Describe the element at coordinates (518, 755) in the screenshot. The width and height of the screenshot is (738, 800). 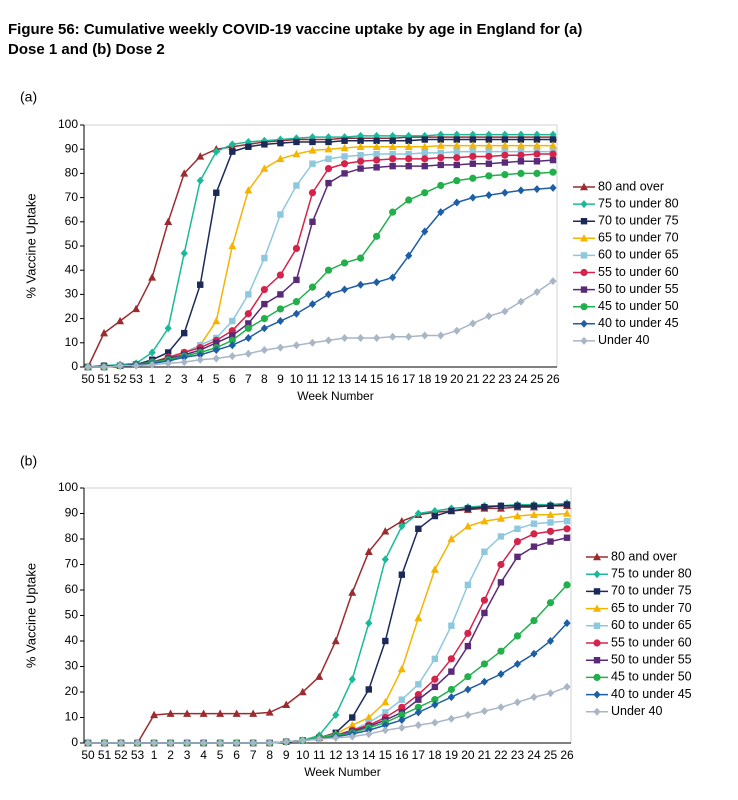
I see `x-tick-label: 23` at that location.